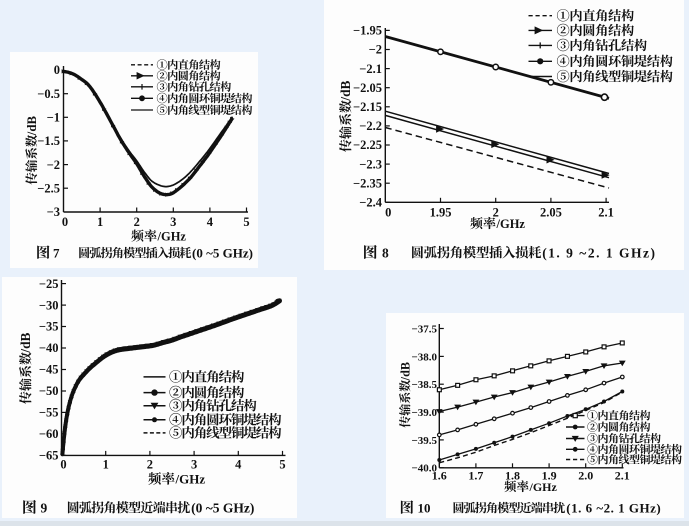 Image resolution: width=689 pixels, height=531 pixels. What do you see at coordinates (44, 508) in the screenshot?
I see `svg-text: 9` at bounding box center [44, 508].